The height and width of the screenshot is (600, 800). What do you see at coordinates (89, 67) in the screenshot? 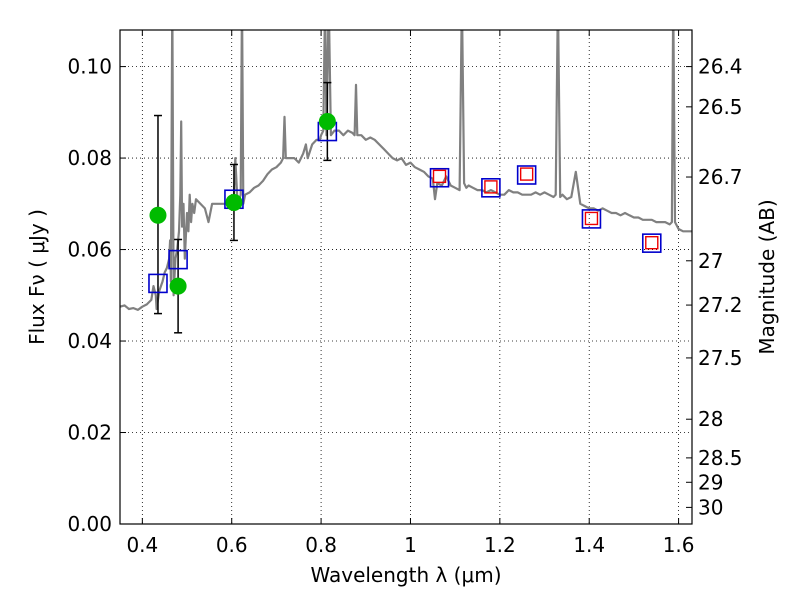
I see `y-tick-label: 0.10` at bounding box center [89, 67].